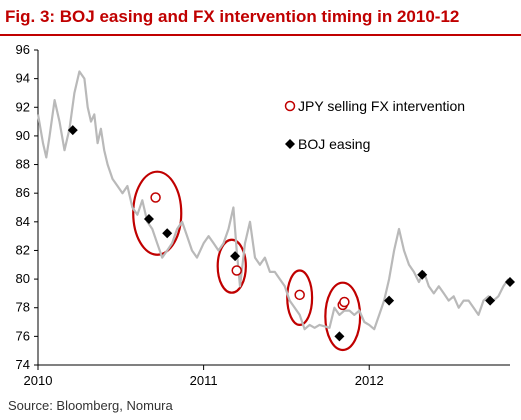  Describe the element at coordinates (204, 380) in the screenshot. I see `x-tick-label: 2011` at that location.